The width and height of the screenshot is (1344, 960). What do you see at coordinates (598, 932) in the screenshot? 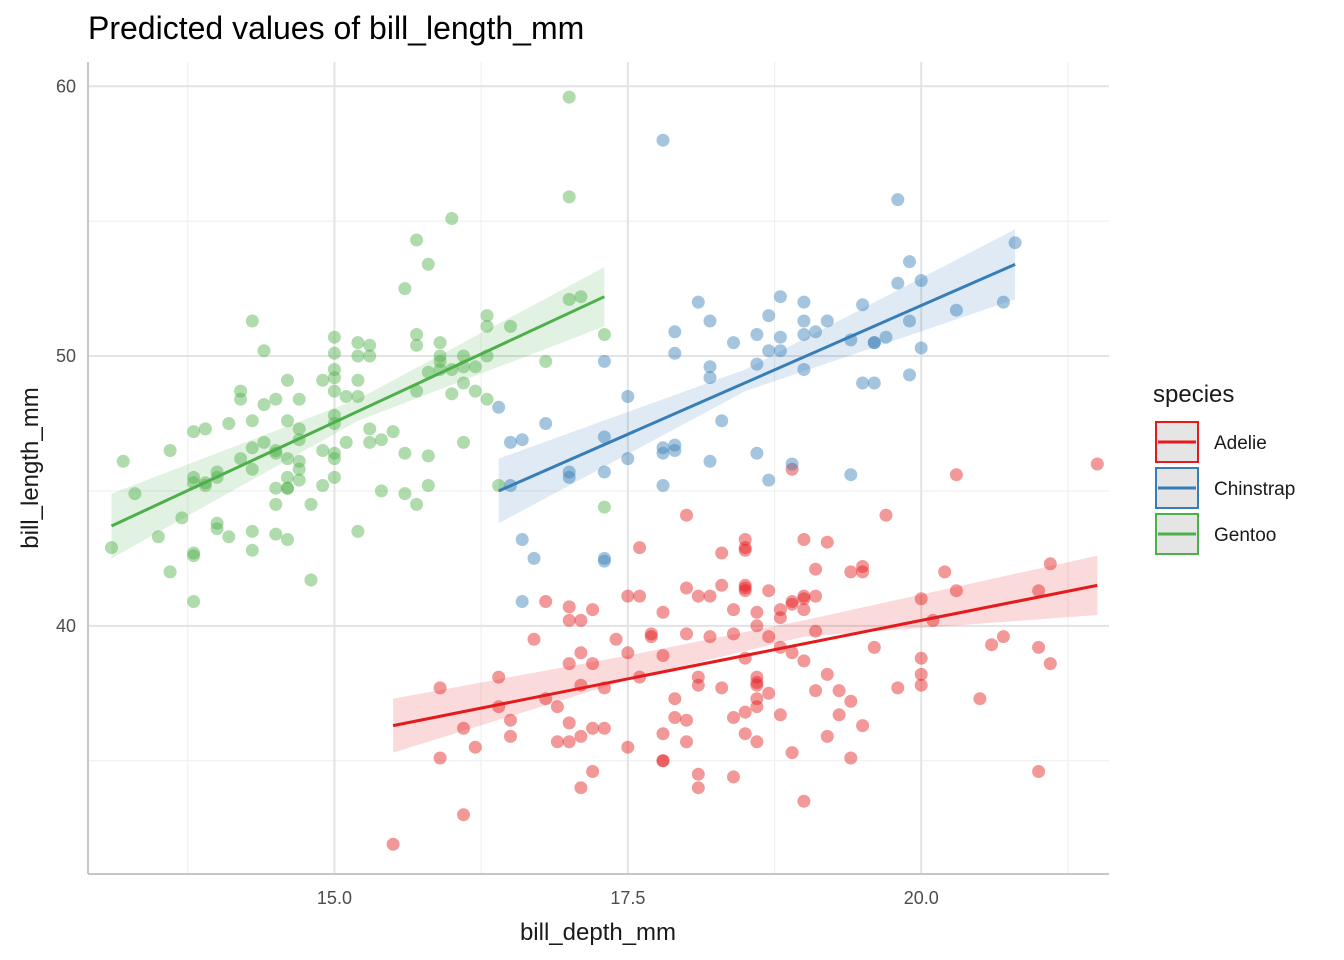
I see `x-axis-title: bill_depth_mm` at bounding box center [598, 932].